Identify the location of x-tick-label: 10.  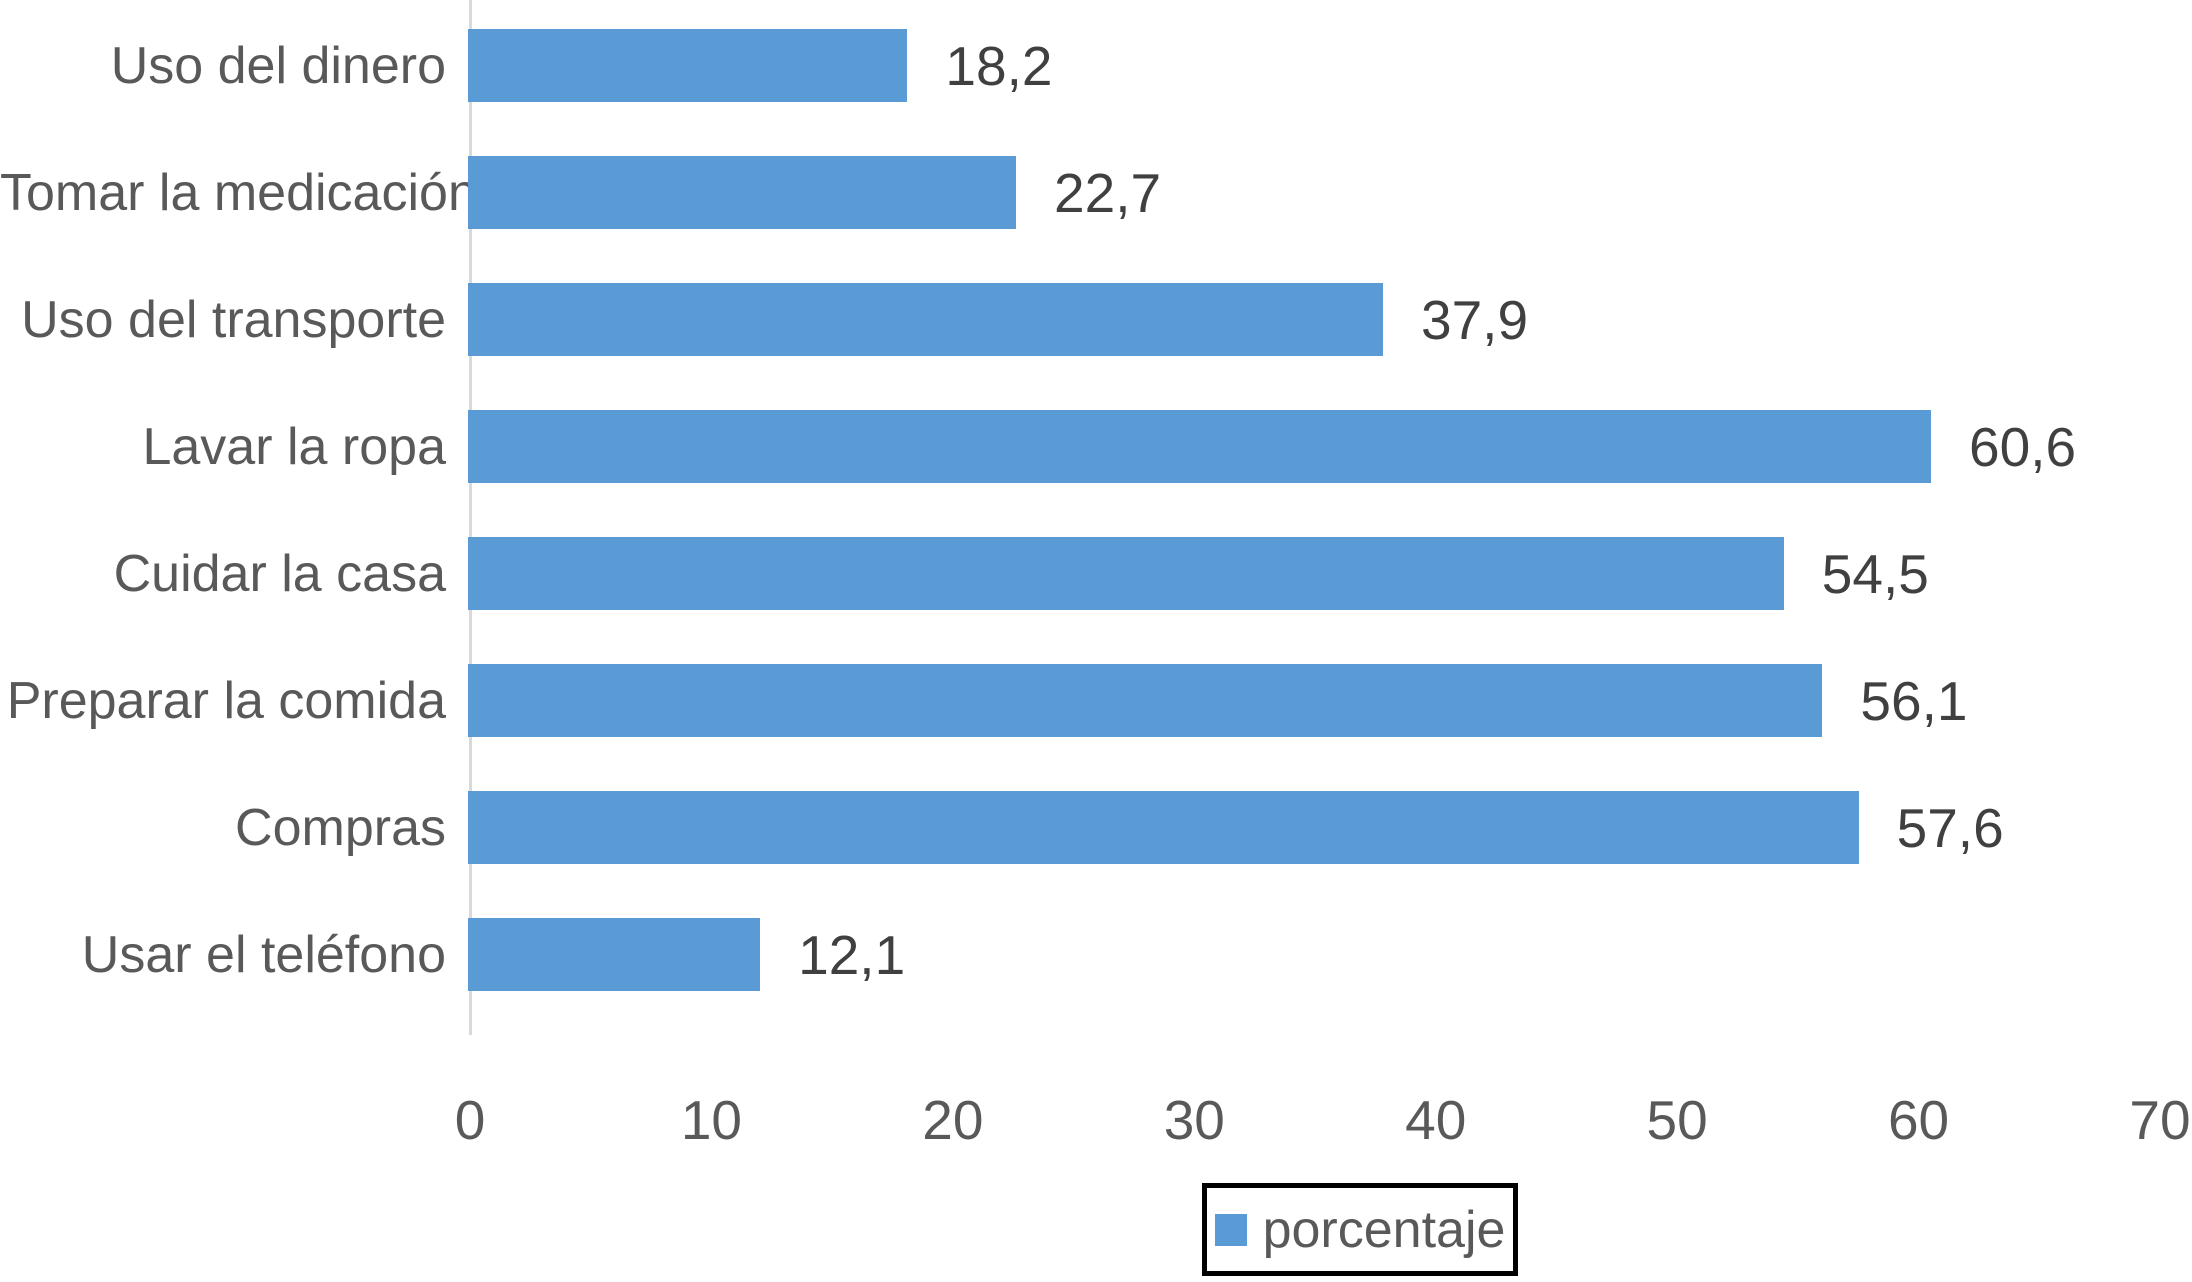
(711, 1120).